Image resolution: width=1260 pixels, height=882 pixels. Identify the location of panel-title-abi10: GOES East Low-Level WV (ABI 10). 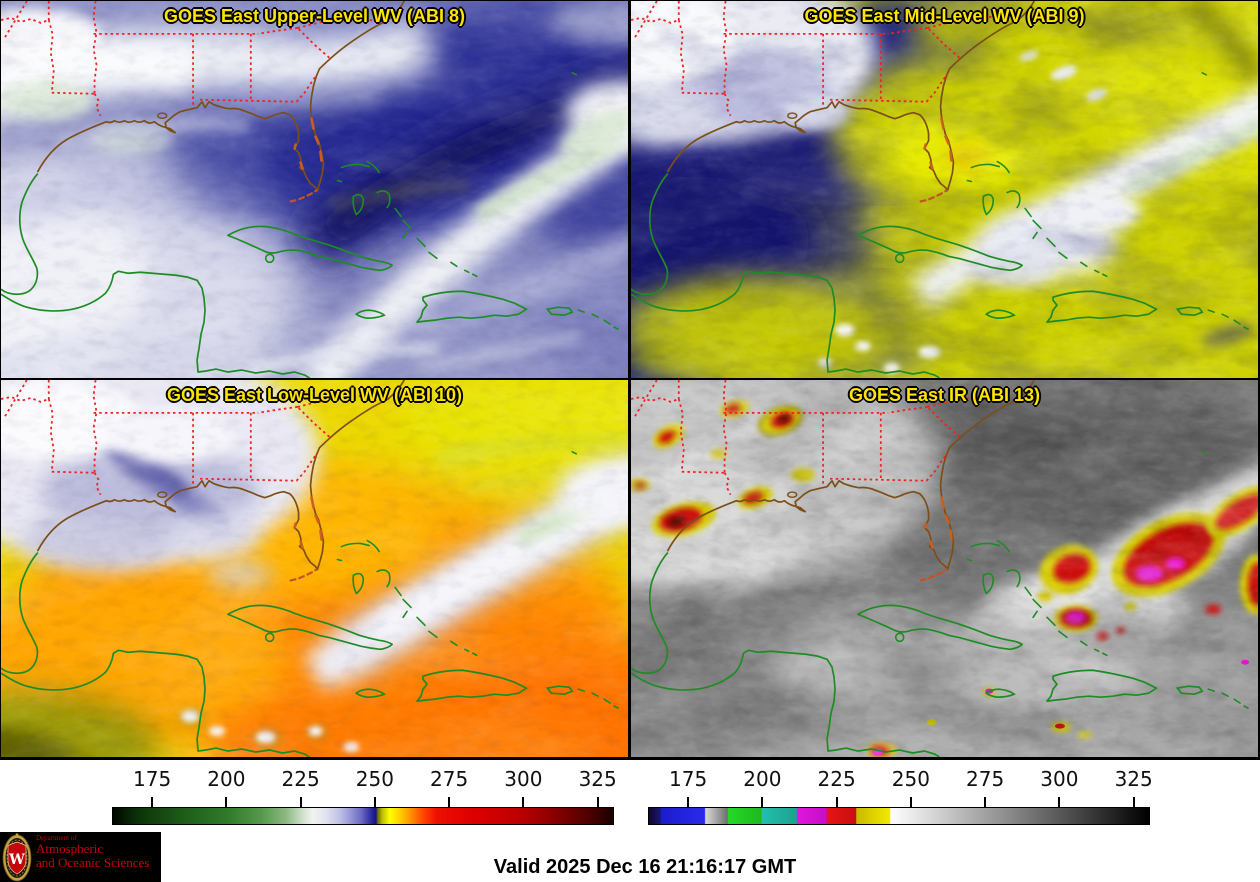
(314, 395).